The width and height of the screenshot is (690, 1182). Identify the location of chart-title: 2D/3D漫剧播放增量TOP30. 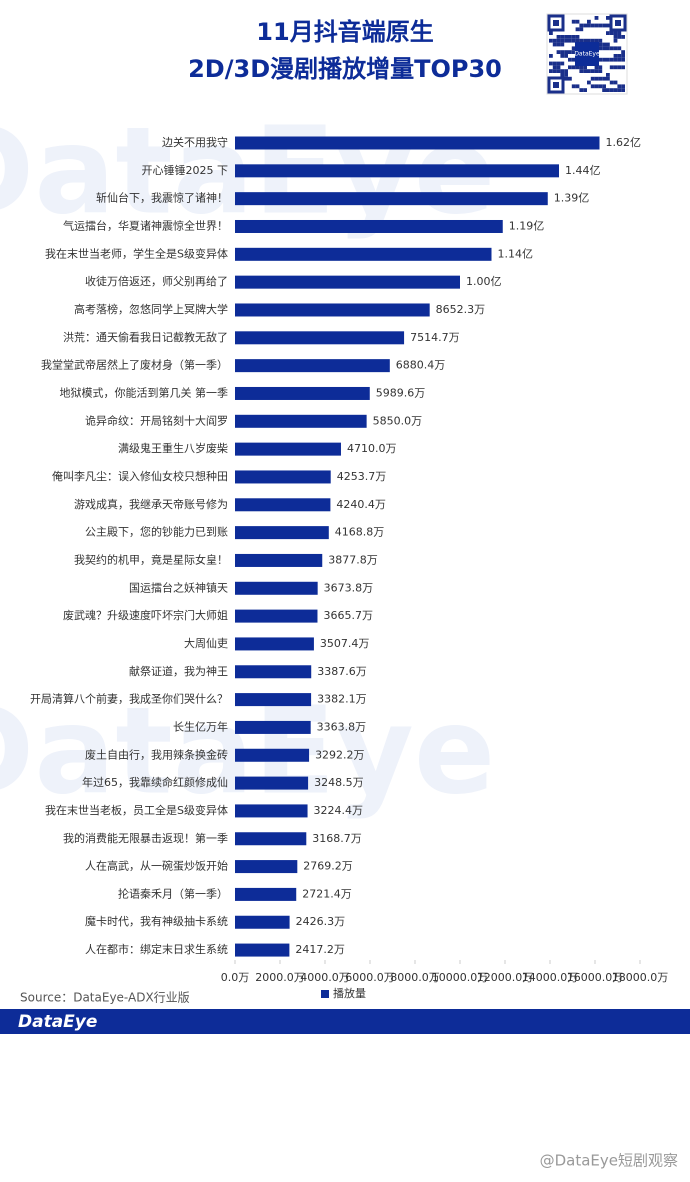
(345, 69).